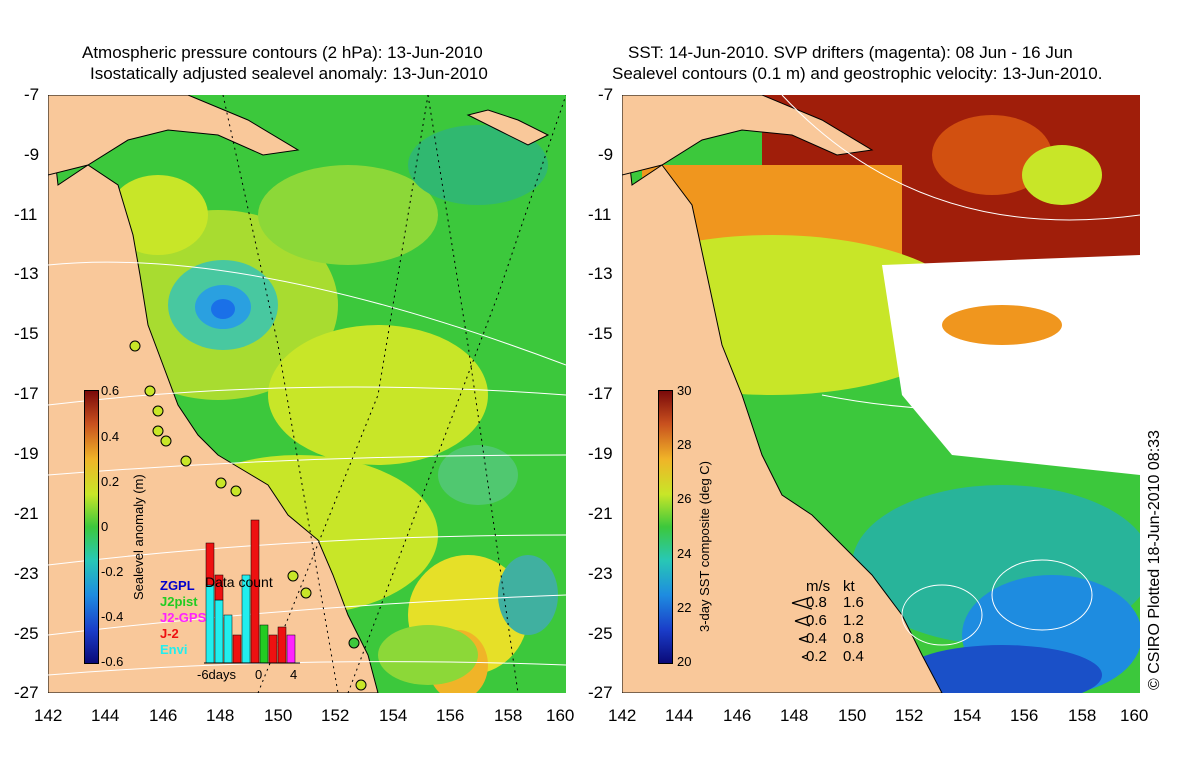 This screenshot has height=780, width=1200. I want to click on right-y-label: -11, so click(600, 214).